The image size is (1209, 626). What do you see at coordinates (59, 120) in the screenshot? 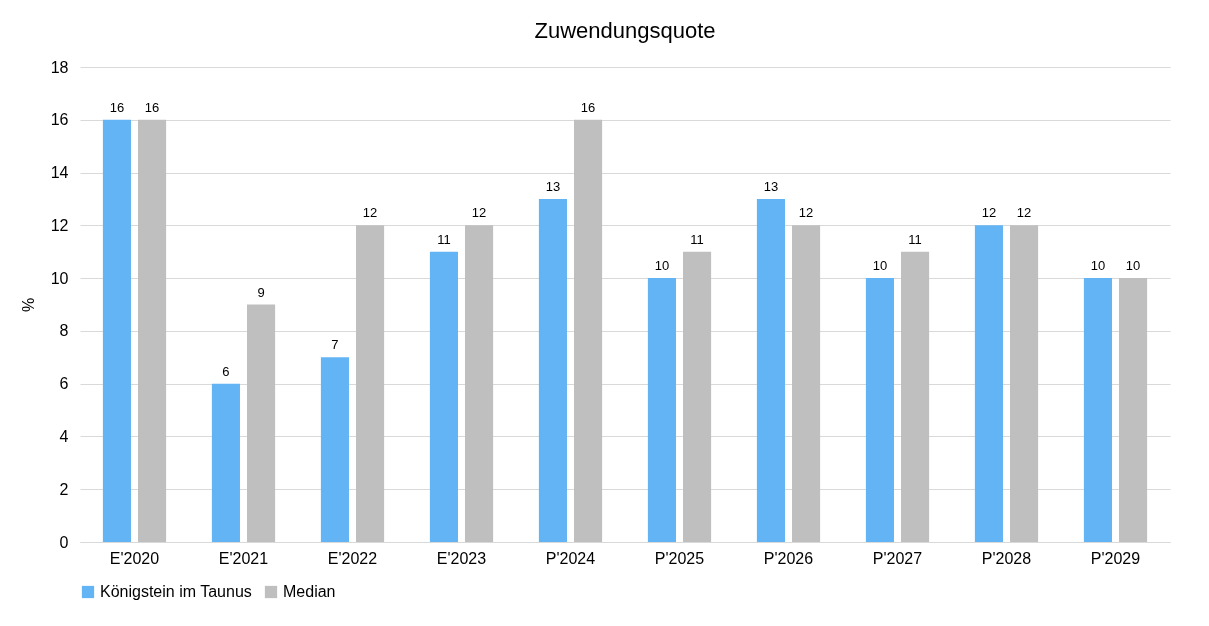
I see `y-tick-label: 16` at bounding box center [59, 120].